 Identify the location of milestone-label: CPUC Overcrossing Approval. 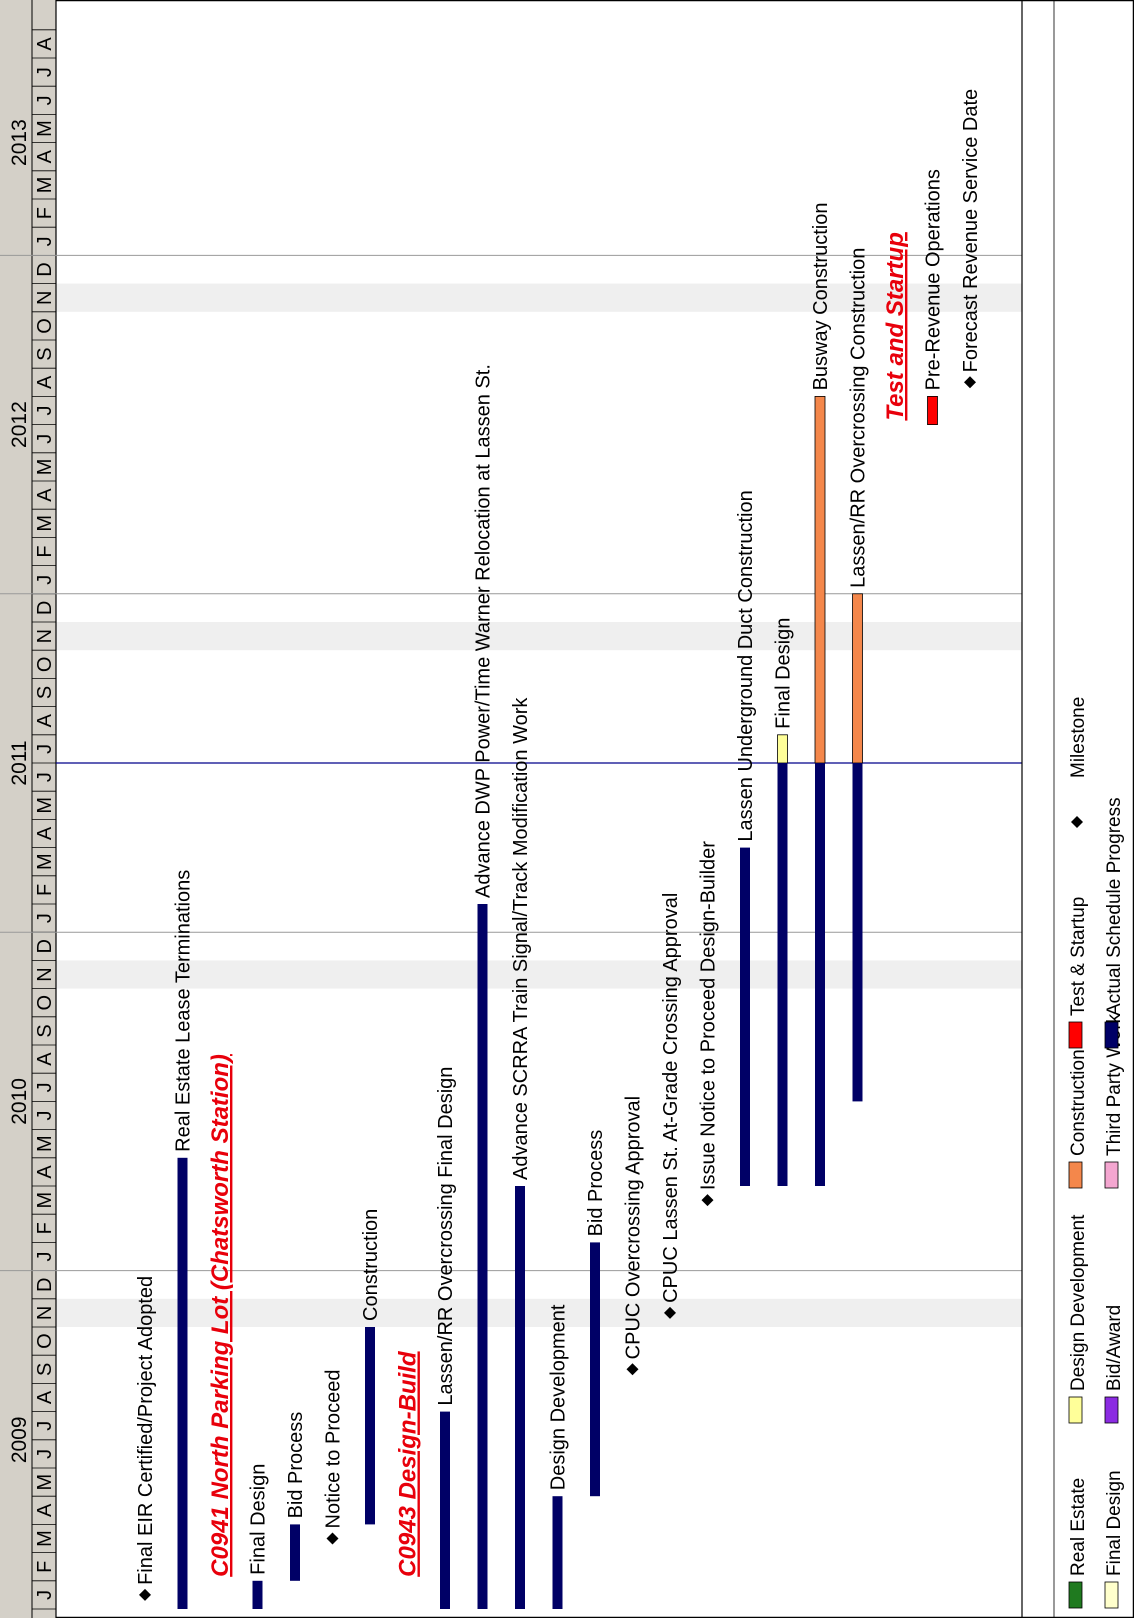
(634, 1227).